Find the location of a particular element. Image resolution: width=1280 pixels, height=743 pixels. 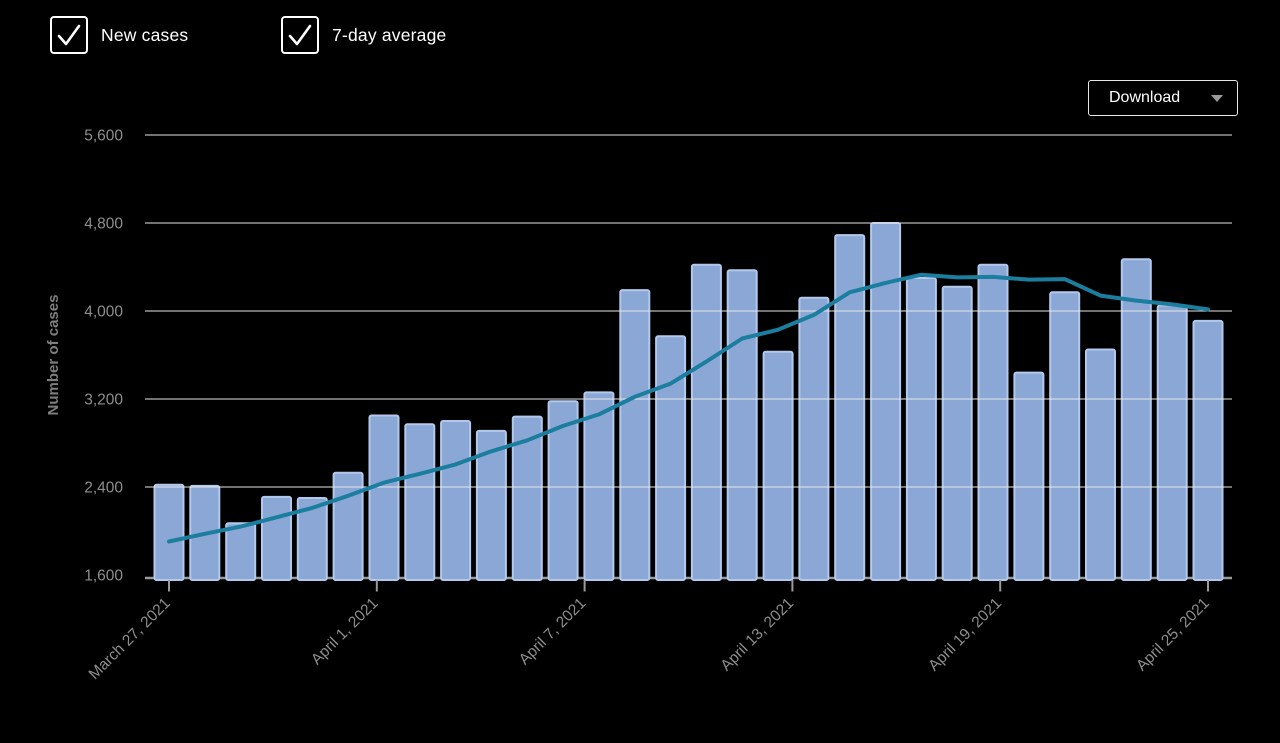

checkbox-new-cases-box is located at coordinates (69, 35).